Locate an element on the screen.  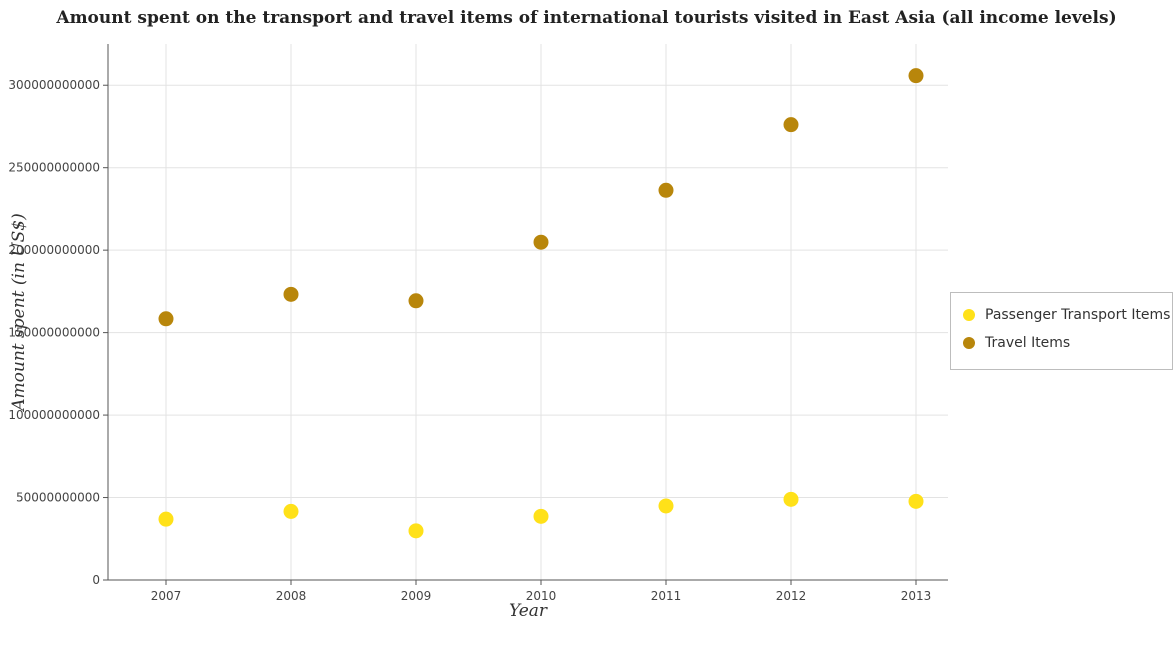
x-tick-label: 2008 is located at coordinates (291, 596).